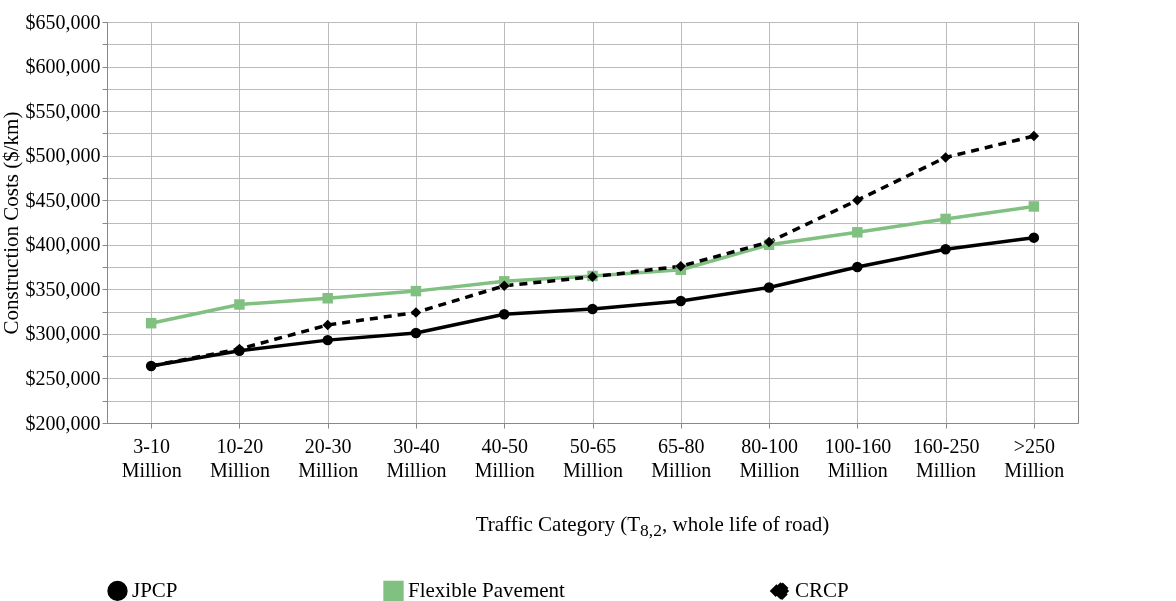 The height and width of the screenshot is (601, 1176). I want to click on y-tick-label: $300,000, so click(63, 333).